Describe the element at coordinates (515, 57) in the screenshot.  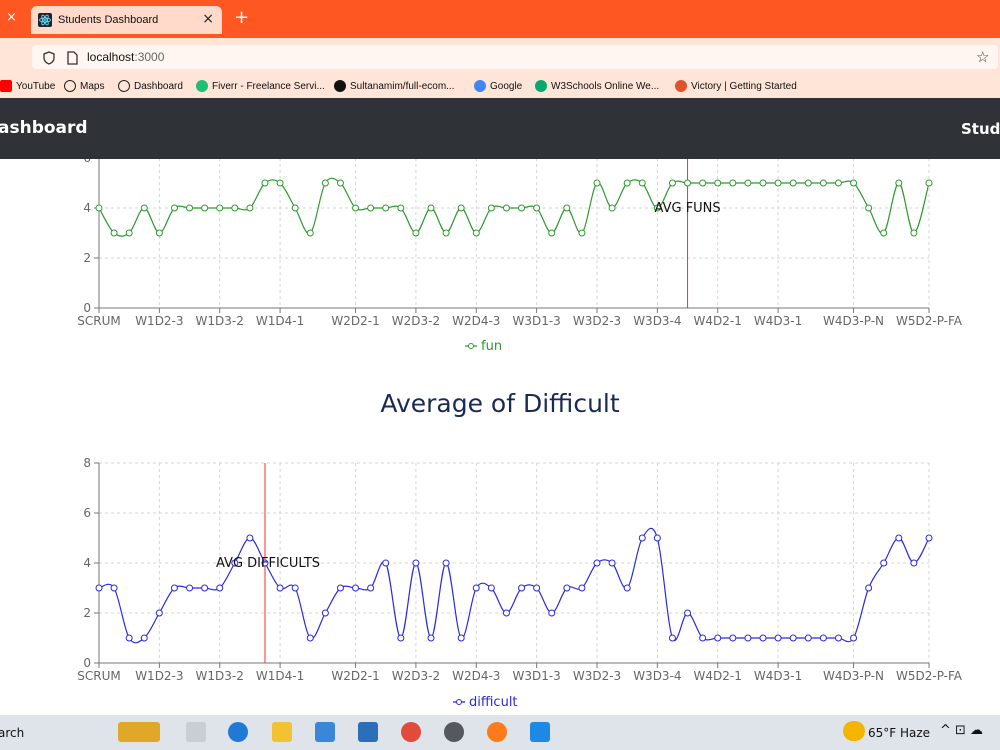
I see `url-bar` at that location.